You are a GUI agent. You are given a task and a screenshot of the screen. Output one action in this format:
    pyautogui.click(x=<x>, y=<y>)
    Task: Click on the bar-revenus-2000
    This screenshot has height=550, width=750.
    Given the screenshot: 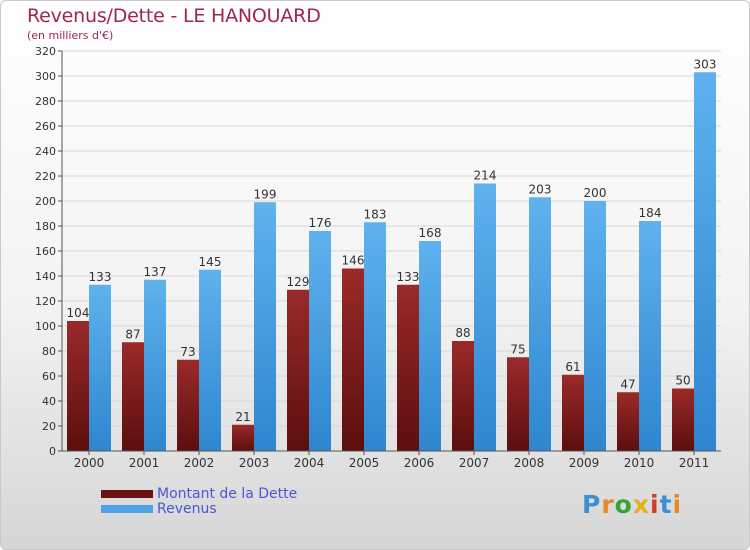 What is the action you would take?
    pyautogui.click(x=100, y=367)
    